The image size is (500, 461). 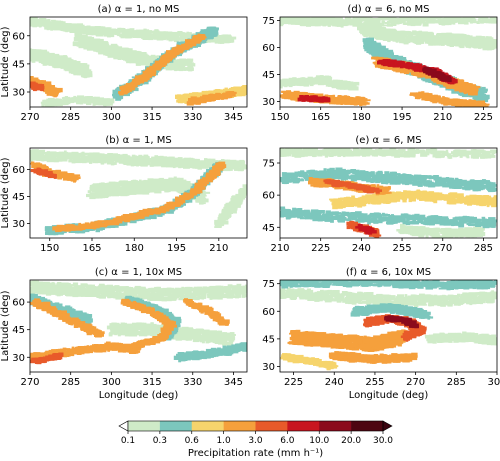 What do you see at coordinates (111, 117) in the screenshot?
I see `x-tick-label: 300` at bounding box center [111, 117].